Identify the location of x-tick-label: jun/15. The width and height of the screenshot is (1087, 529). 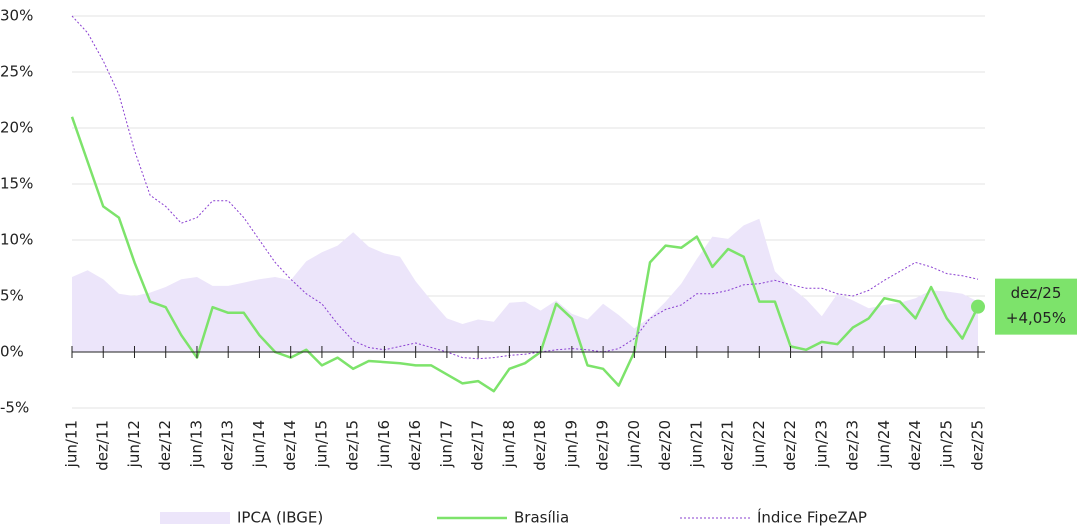
(321, 444).